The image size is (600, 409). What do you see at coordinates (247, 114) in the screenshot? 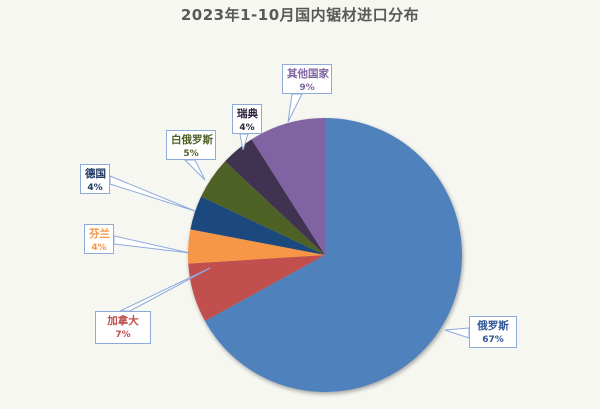
I see `label-name: 瑞典` at bounding box center [247, 114].